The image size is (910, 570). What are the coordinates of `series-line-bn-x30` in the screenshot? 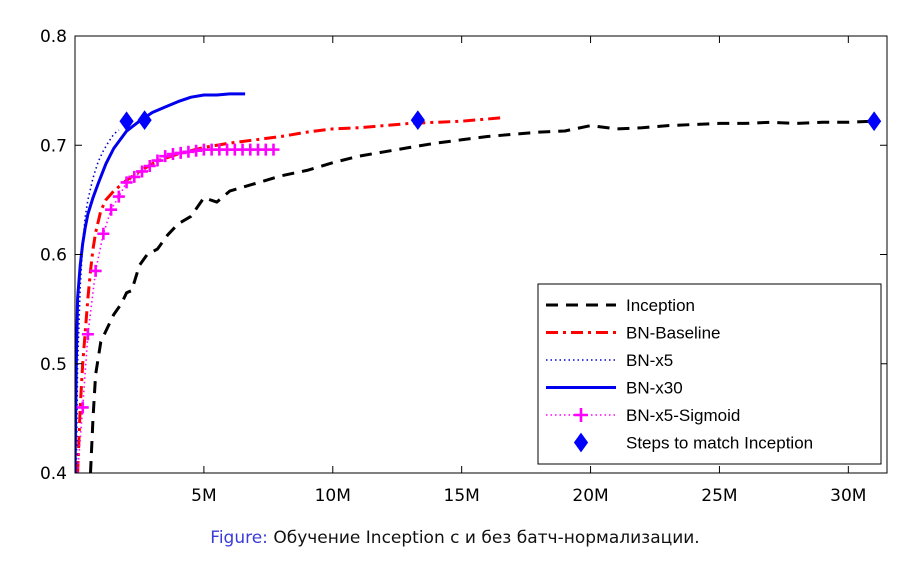 It's located at (160, 282).